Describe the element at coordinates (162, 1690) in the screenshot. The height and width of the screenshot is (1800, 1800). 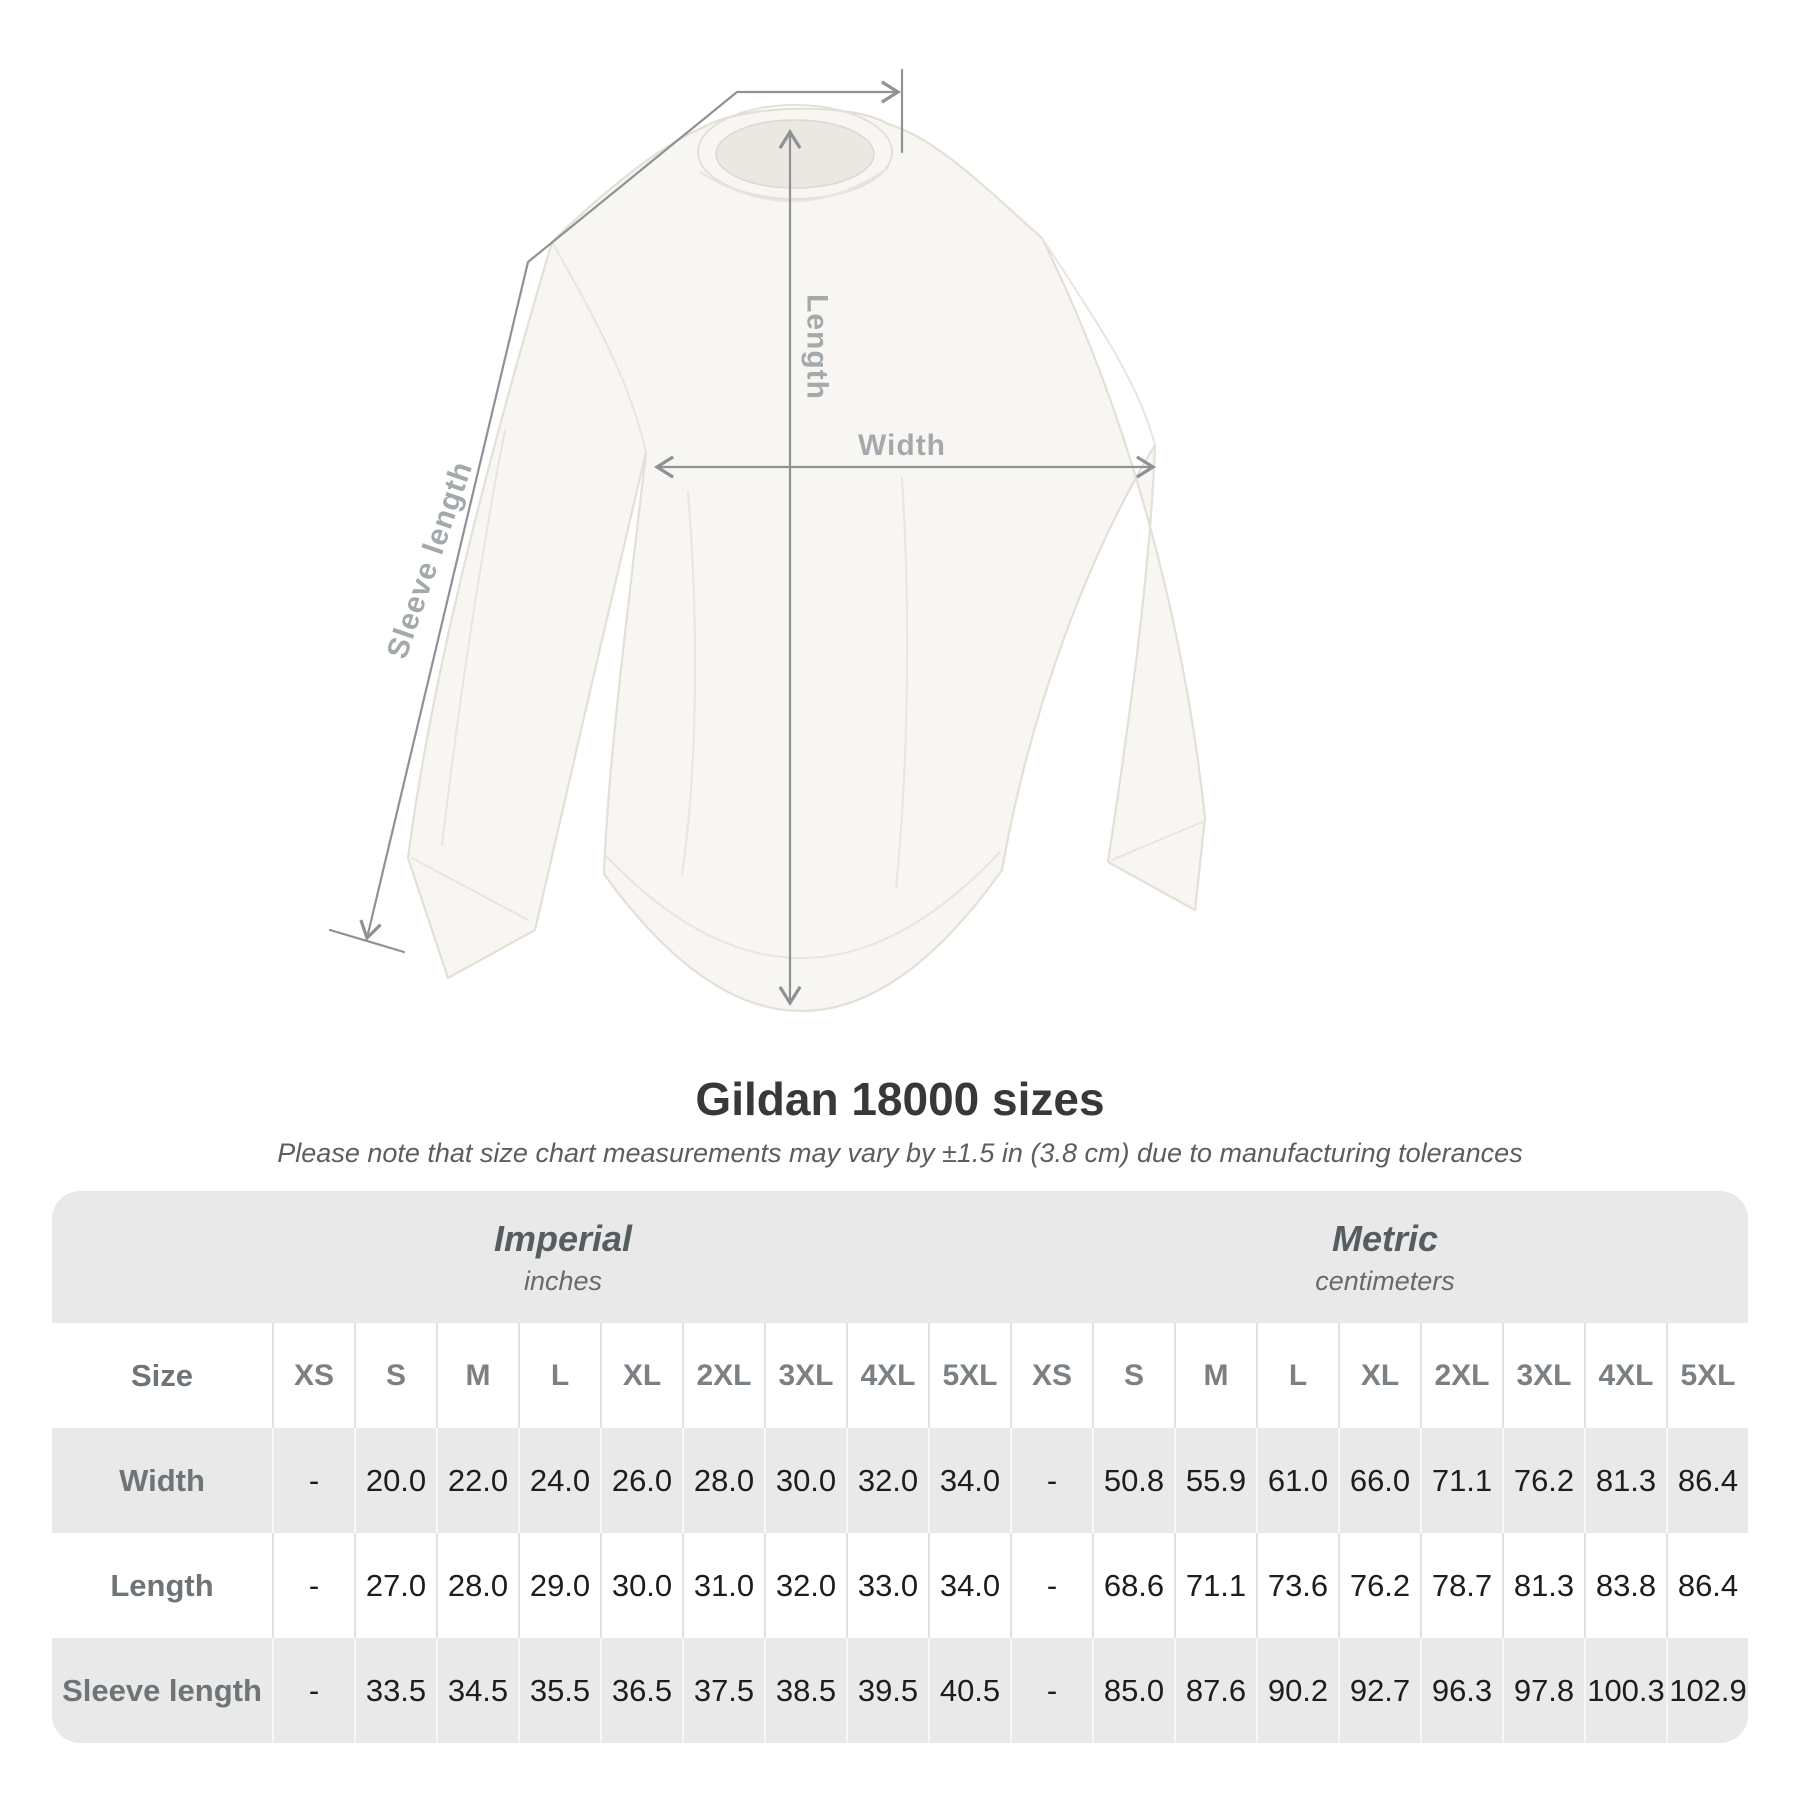
I see `row-label: Sleeve length` at that location.